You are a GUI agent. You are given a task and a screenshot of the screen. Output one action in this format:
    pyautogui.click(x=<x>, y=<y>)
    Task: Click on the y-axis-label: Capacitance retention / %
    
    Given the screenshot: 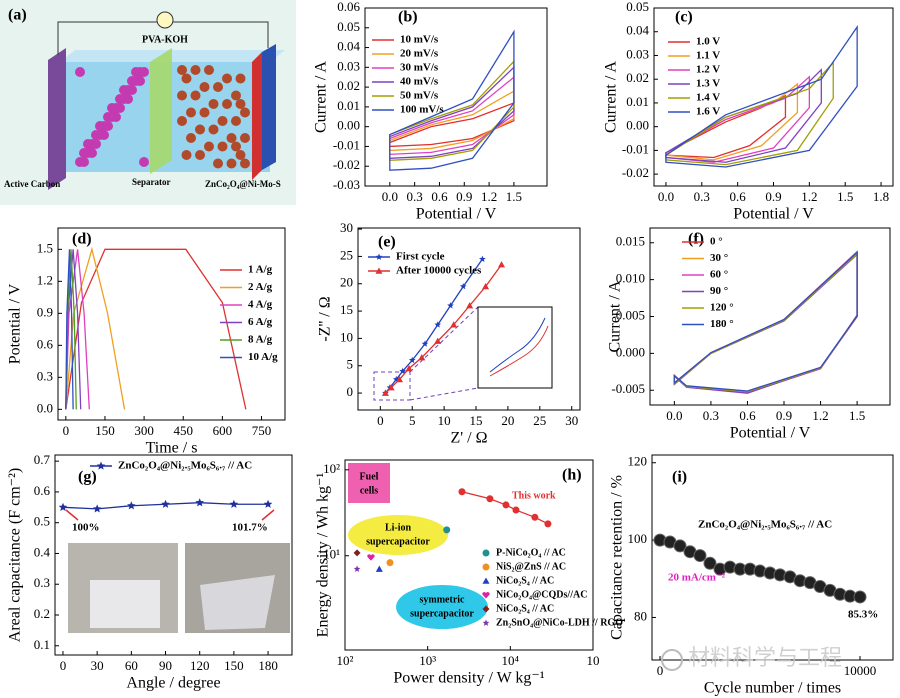 What is the action you would take?
    pyautogui.click(x=617, y=557)
    